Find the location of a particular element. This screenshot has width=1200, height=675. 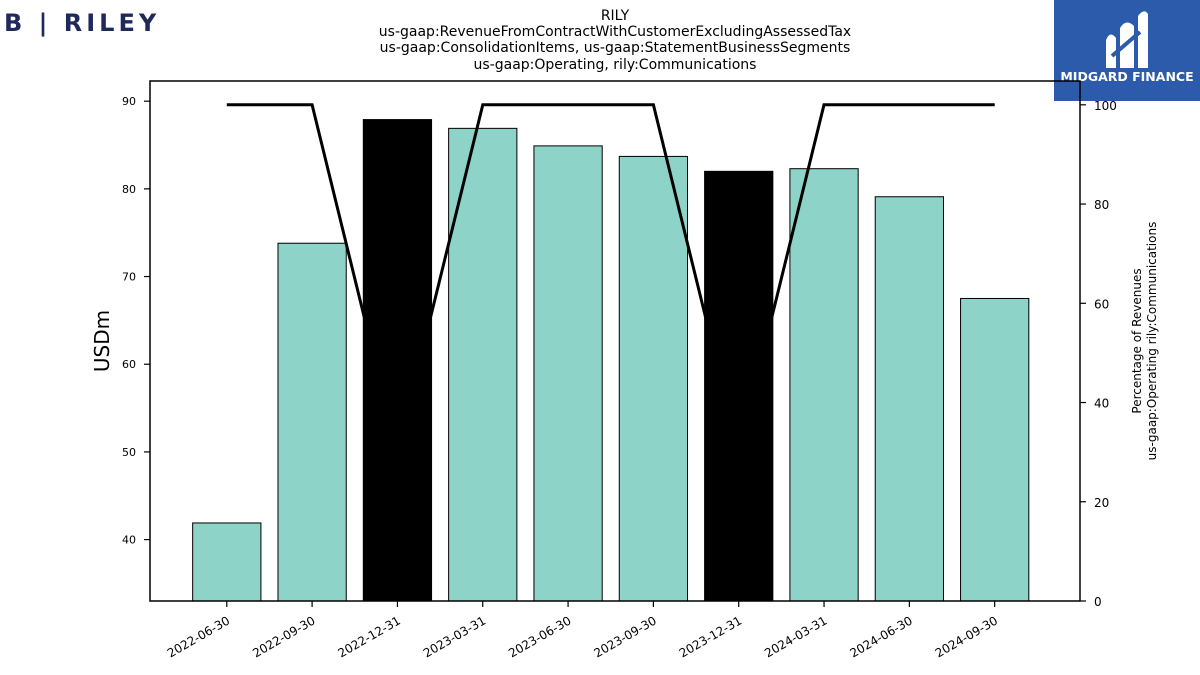

y-right-tick-label: 40 is located at coordinates (1101, 404).